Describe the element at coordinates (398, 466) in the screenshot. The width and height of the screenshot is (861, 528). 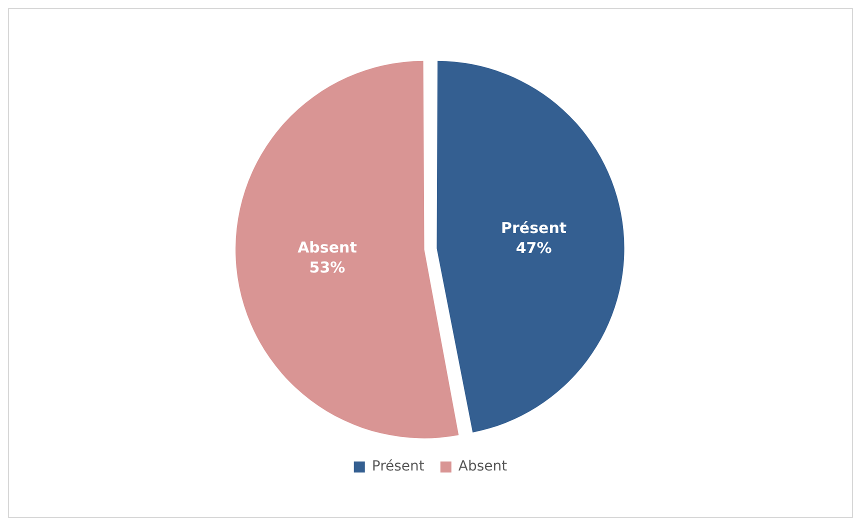
I see `legend-label: Présent` at that location.